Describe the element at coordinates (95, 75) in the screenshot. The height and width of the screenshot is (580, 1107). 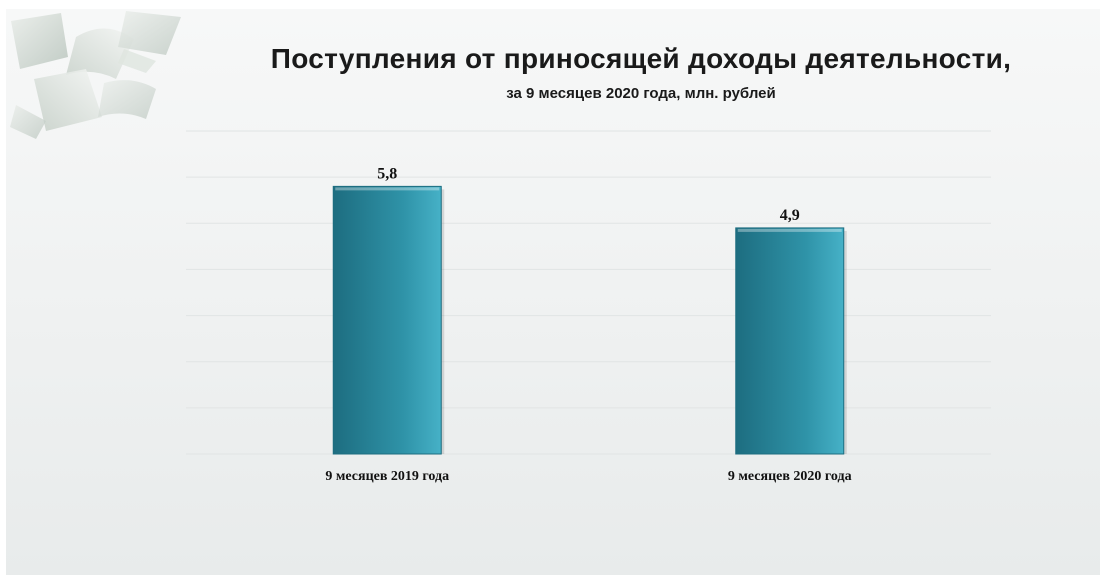
I see `paper-sheets-icon` at that location.